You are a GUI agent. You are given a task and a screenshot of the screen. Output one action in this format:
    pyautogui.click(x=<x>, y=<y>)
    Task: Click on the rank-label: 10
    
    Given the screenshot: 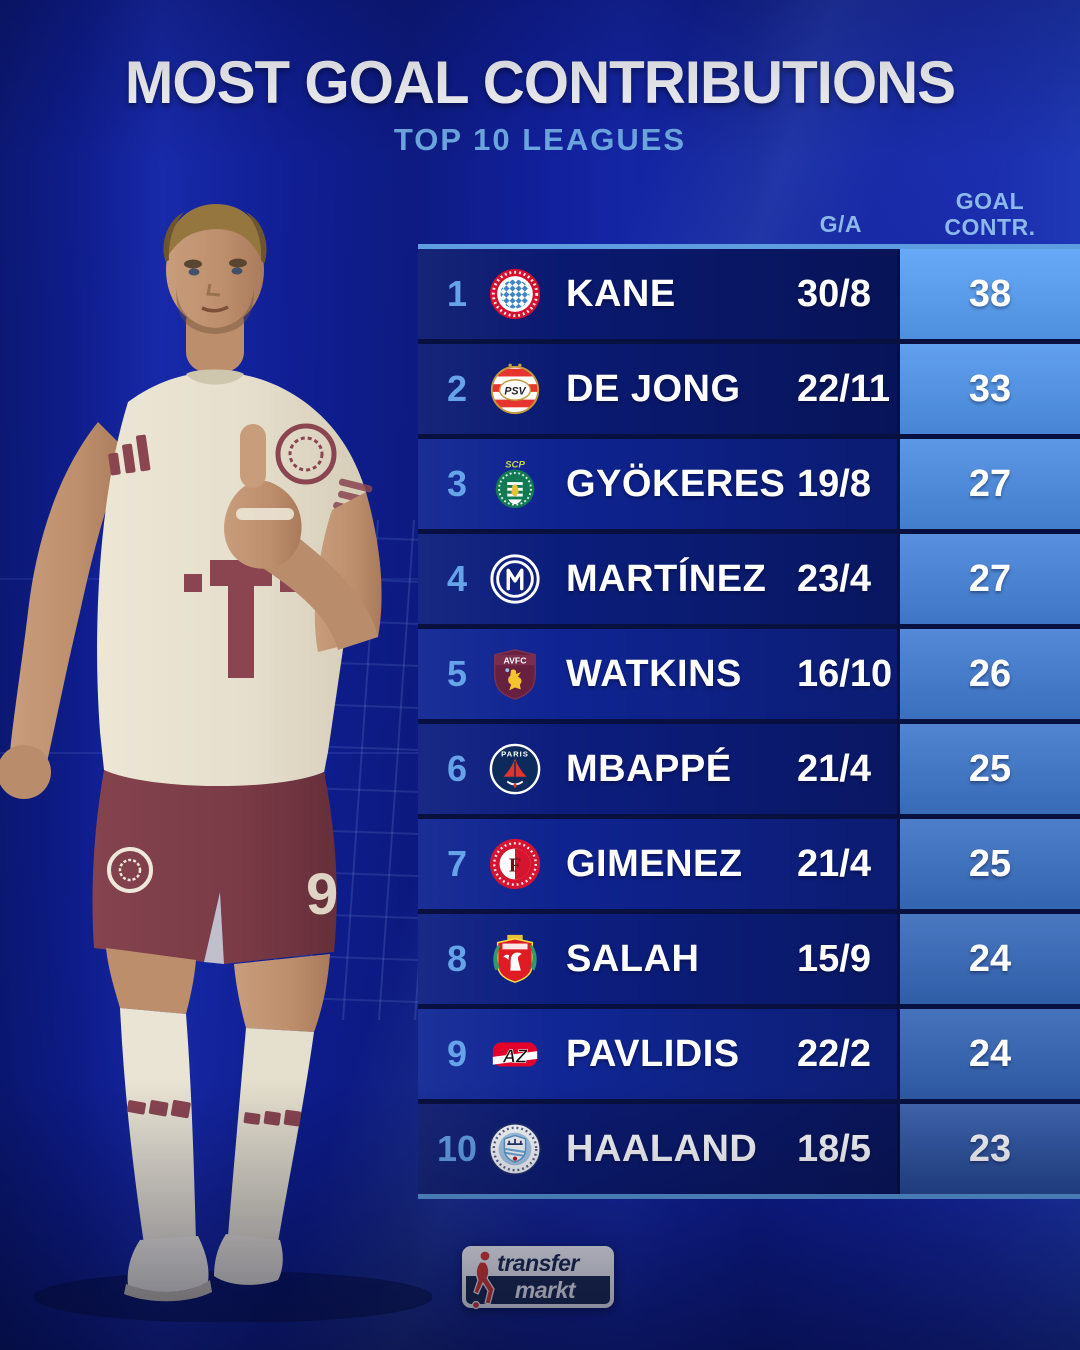 What is the action you would take?
    pyautogui.click(x=457, y=1148)
    